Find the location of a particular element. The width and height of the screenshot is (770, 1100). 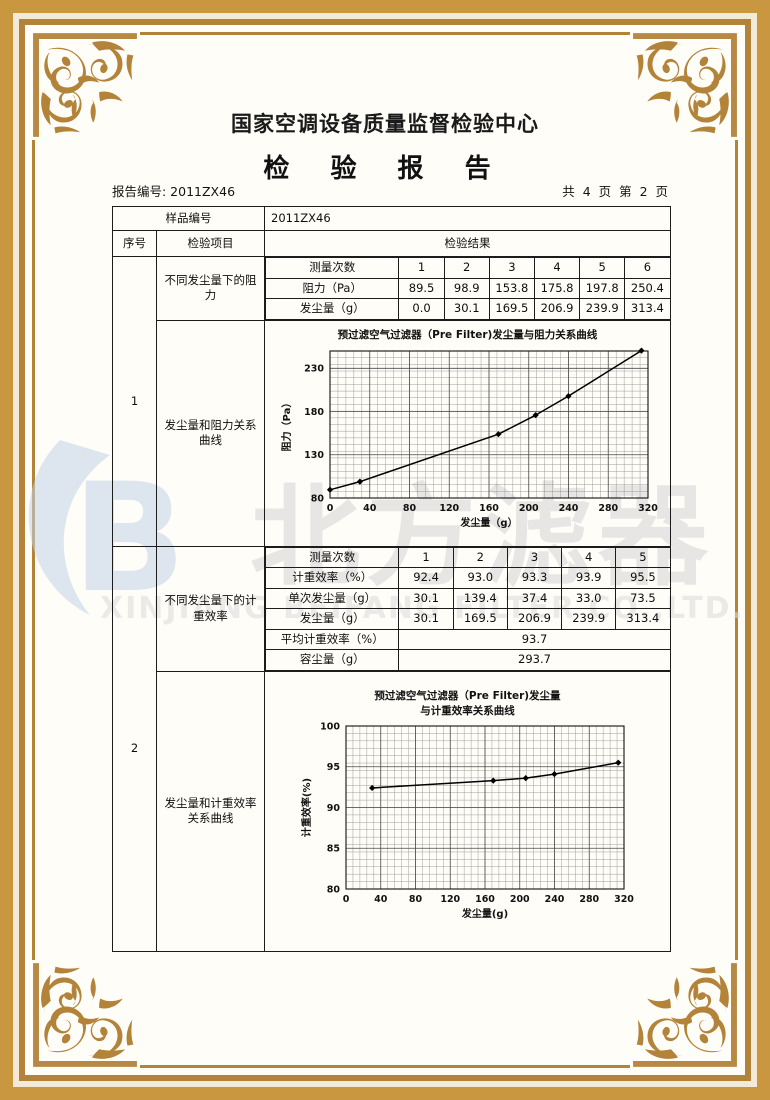

table-cell: 250.4 is located at coordinates (647, 288).